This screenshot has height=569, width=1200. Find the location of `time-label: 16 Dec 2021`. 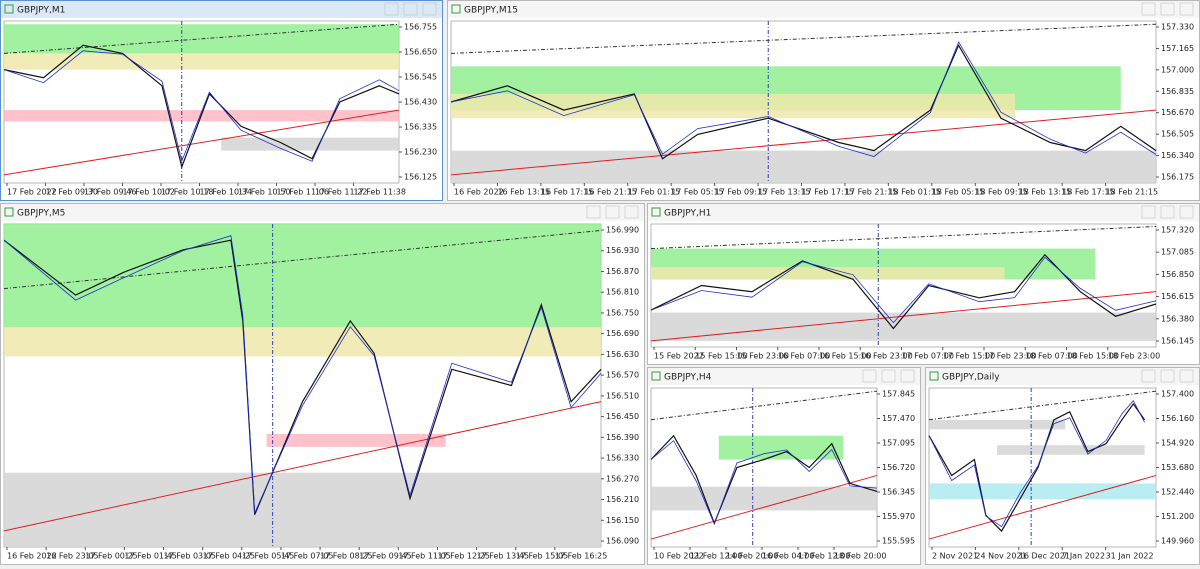

time-label: 16 Dec 2021 is located at coordinates (1044, 556).